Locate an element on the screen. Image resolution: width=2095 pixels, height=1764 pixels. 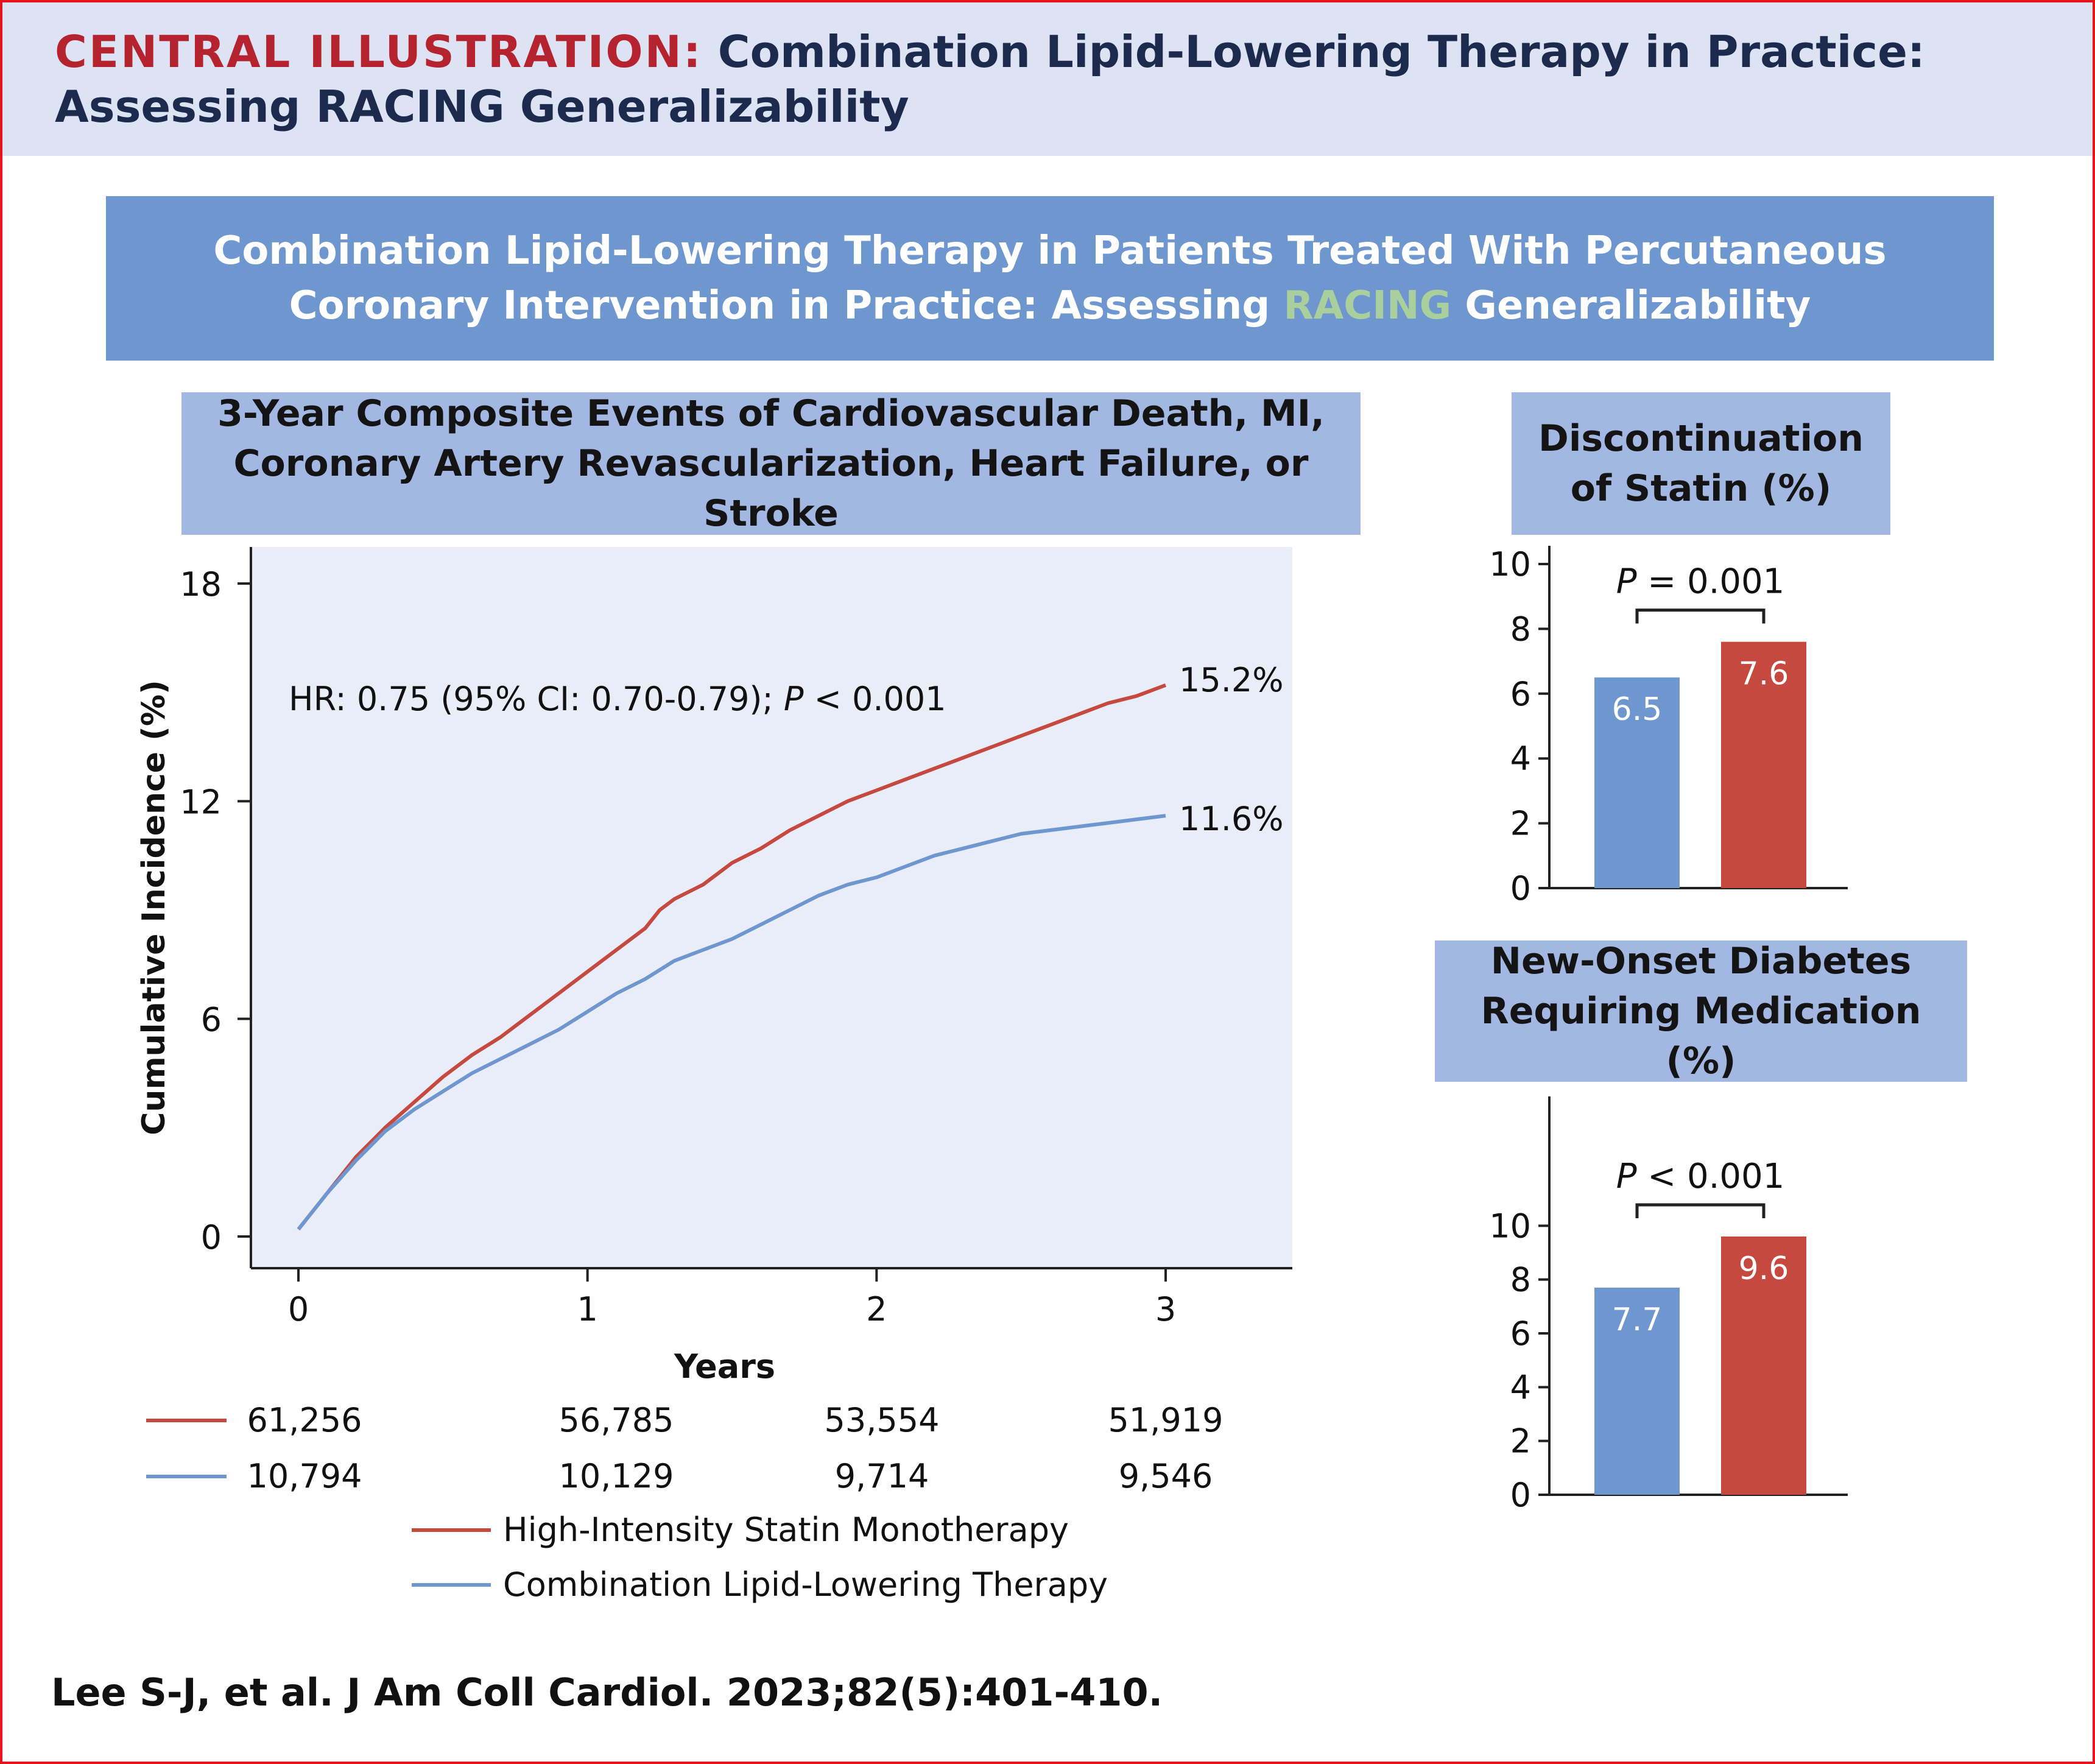
km-x-axis-label: Years is located at coordinates (724, 1366).